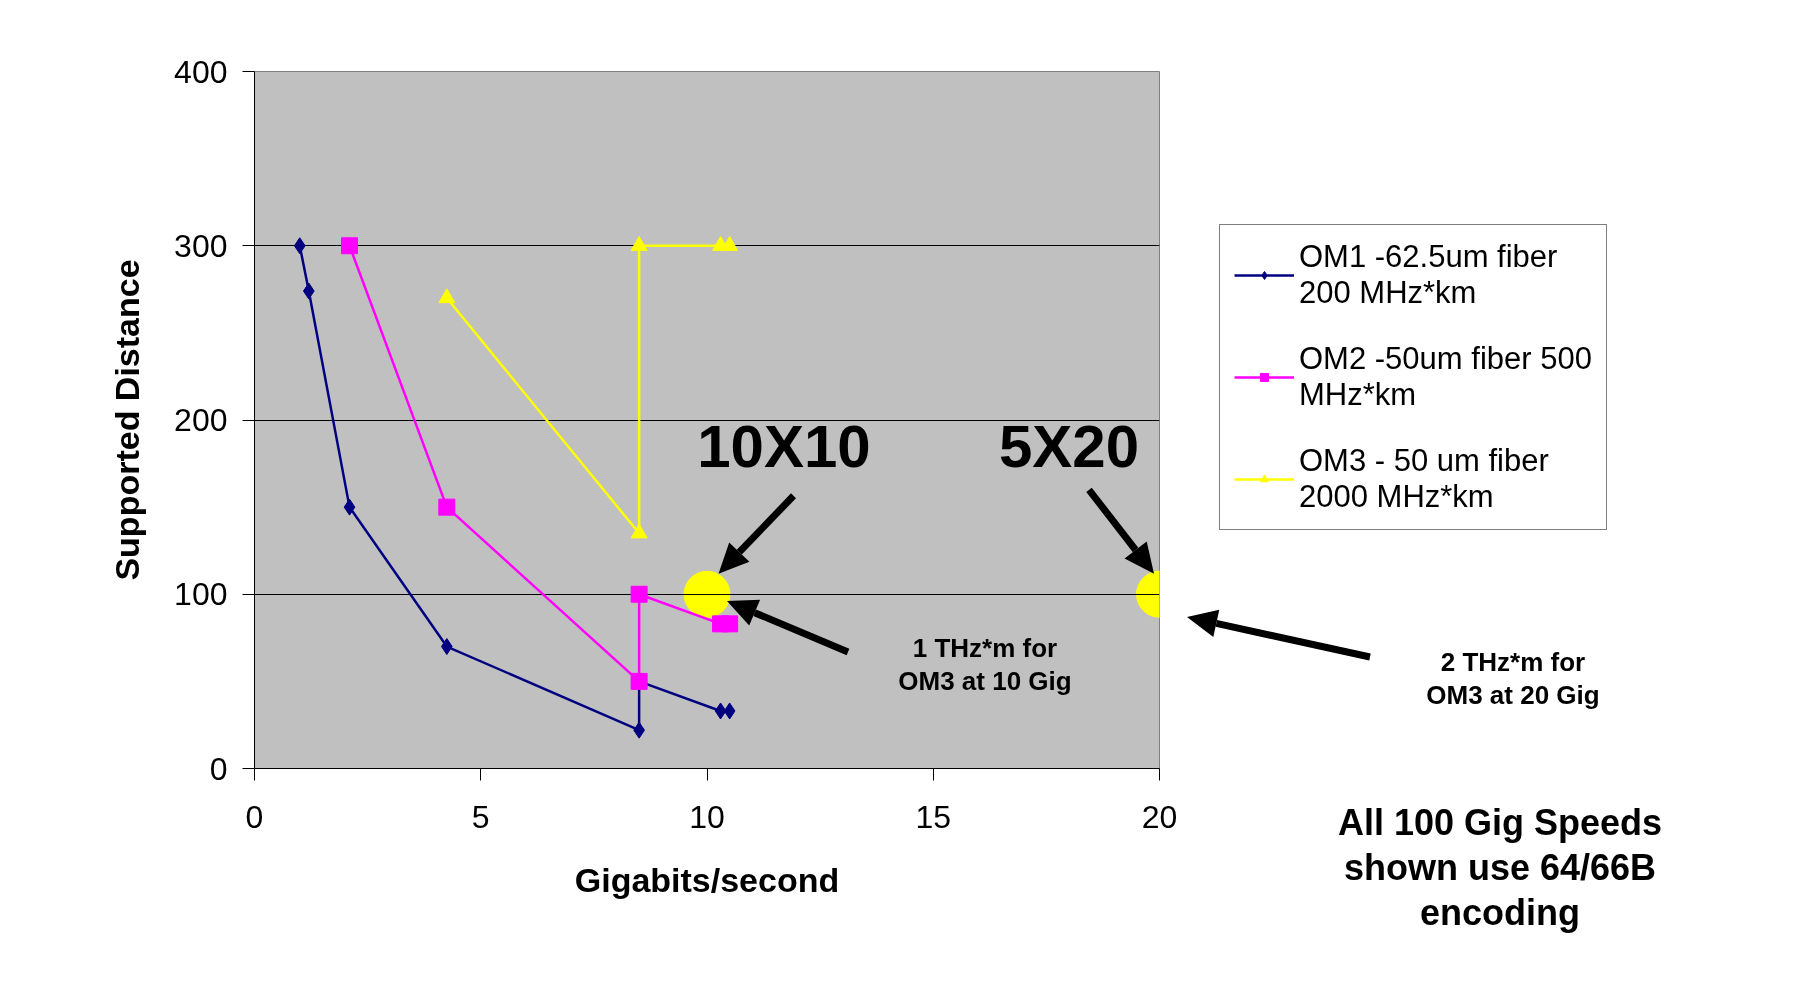  What do you see at coordinates (933, 816) in the screenshot?
I see `x-tick-label: 15` at bounding box center [933, 816].